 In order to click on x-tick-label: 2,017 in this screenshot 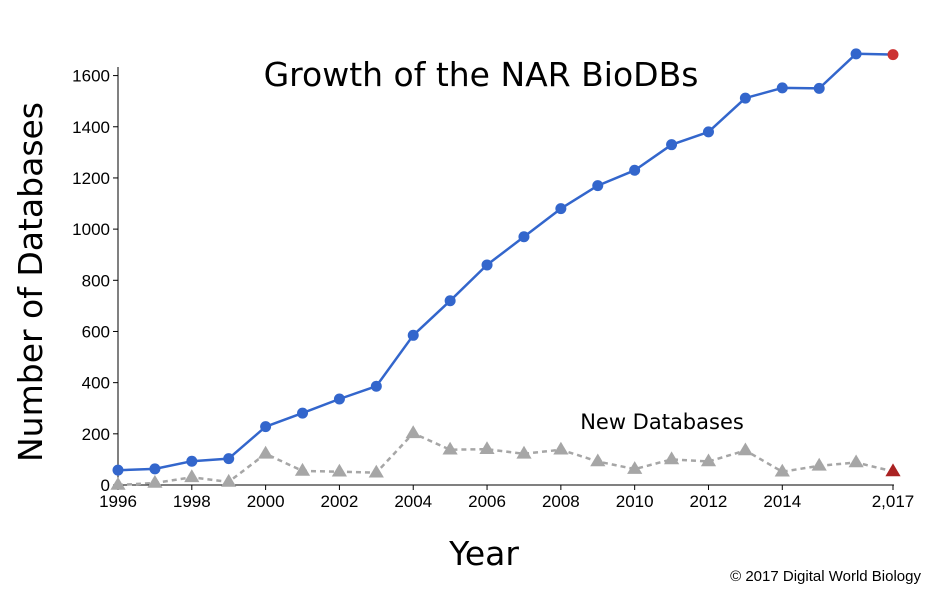, I will do `click(893, 501)`.